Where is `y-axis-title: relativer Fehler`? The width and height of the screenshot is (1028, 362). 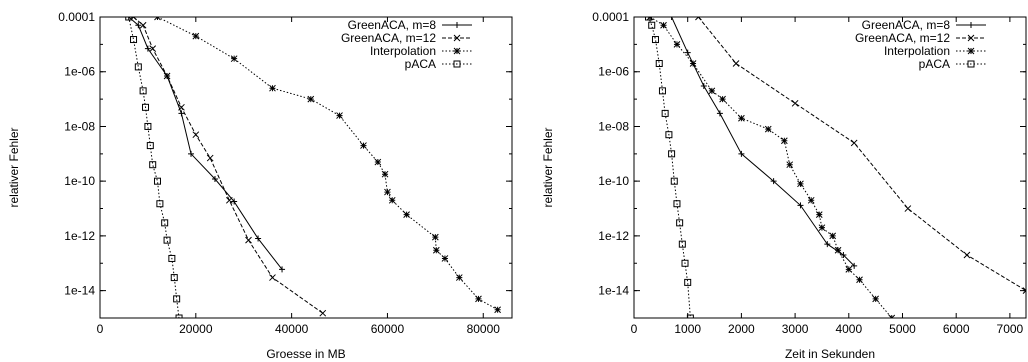
y-axis-title: relativer Fehler is located at coordinates (548, 167).